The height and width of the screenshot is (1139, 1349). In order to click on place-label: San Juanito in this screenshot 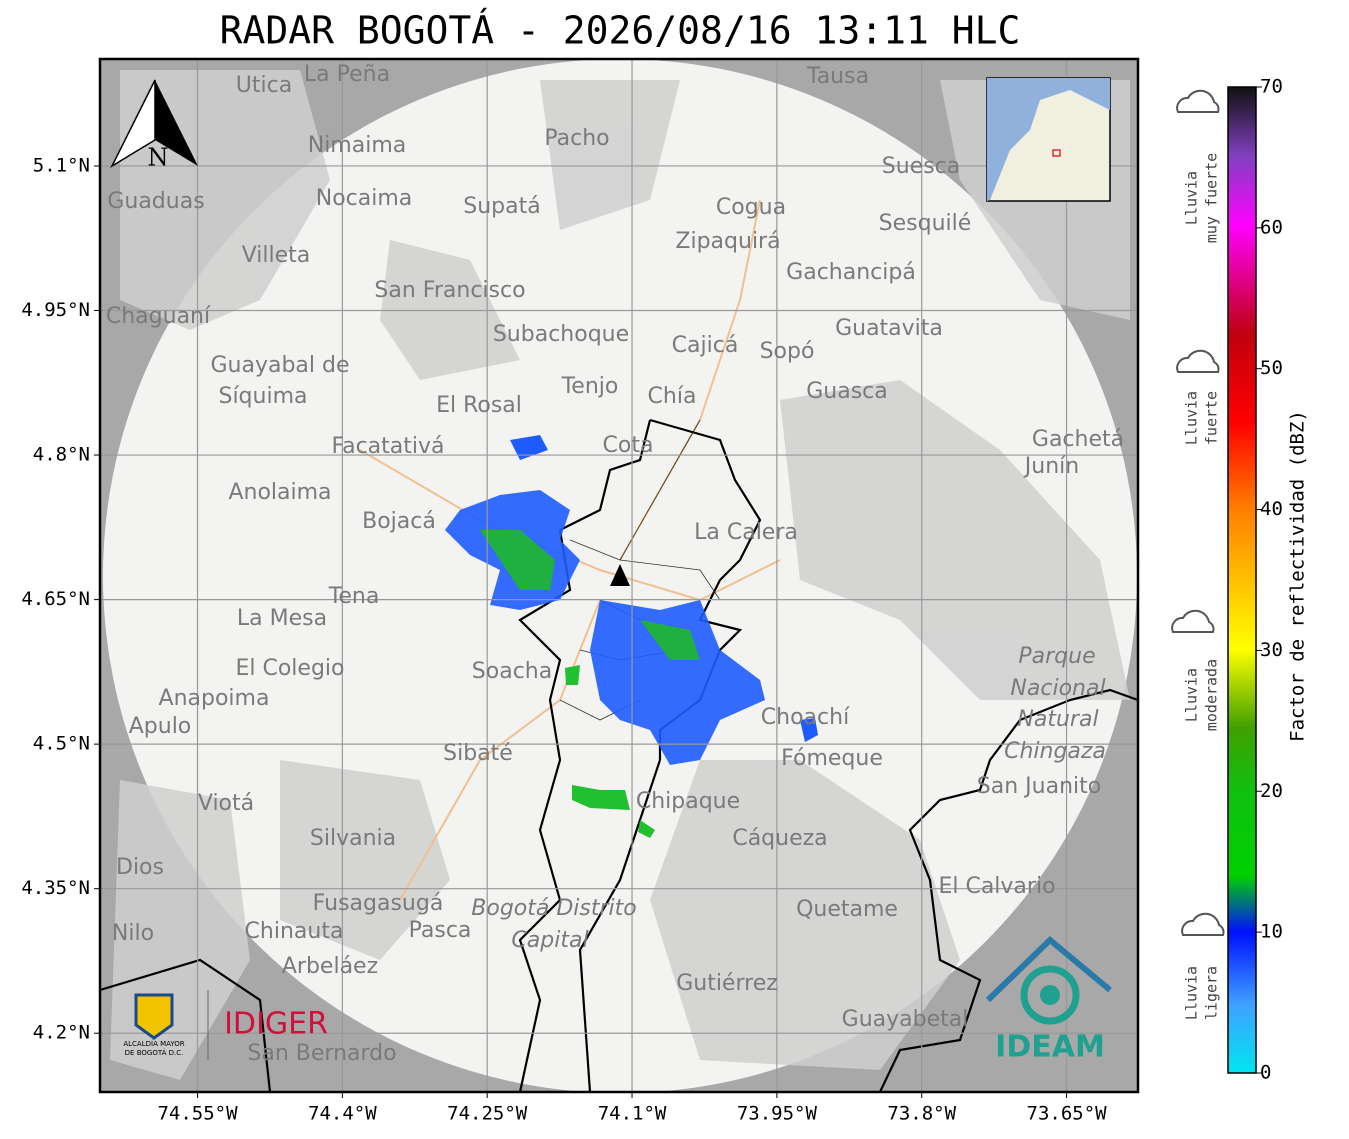, I will do `click(1039, 786)`.